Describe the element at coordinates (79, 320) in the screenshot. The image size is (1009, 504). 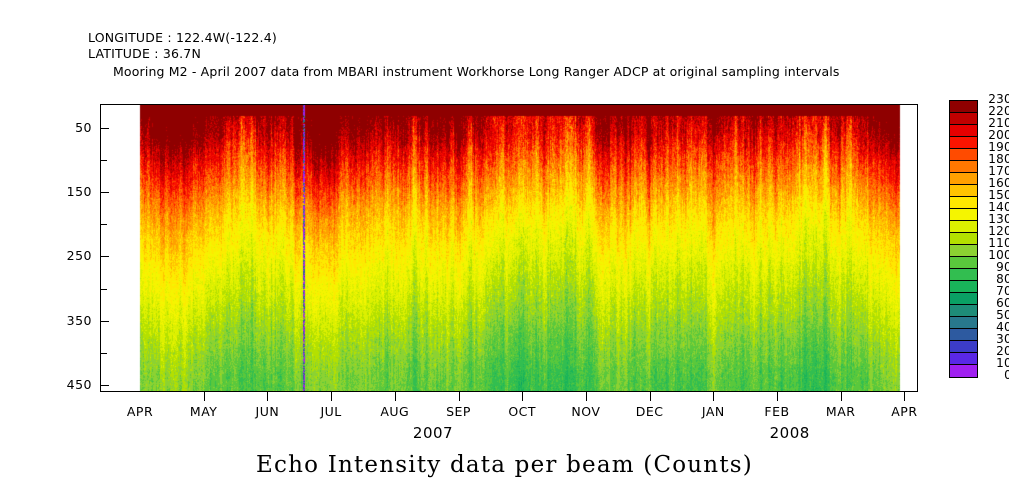
I see `y-tick-label: 350` at that location.